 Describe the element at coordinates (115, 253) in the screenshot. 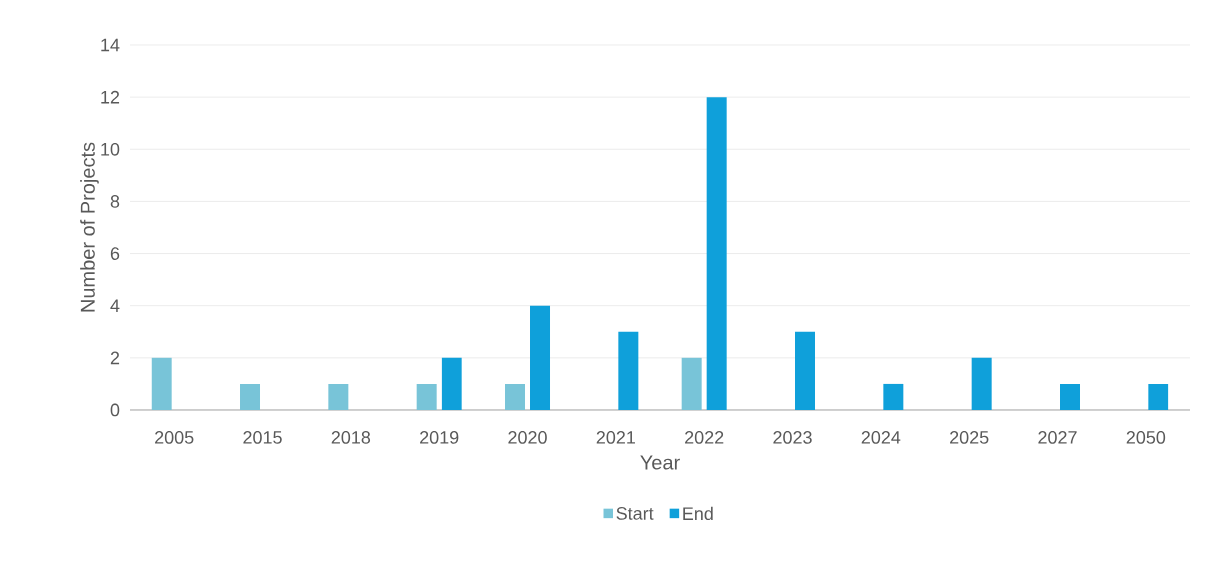

I see `y-tick-label: 6` at that location.